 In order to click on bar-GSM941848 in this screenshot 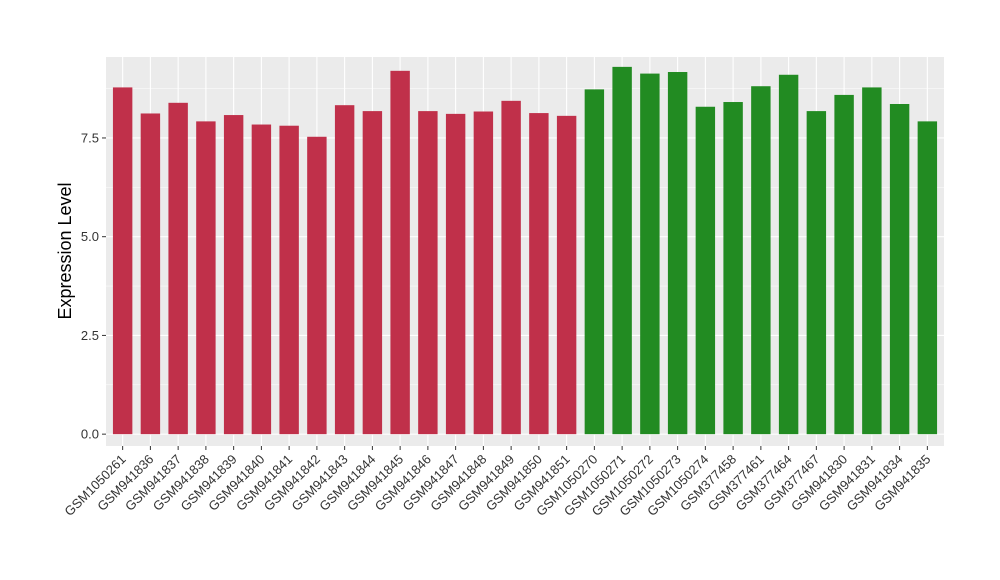, I will do `click(483, 273)`.